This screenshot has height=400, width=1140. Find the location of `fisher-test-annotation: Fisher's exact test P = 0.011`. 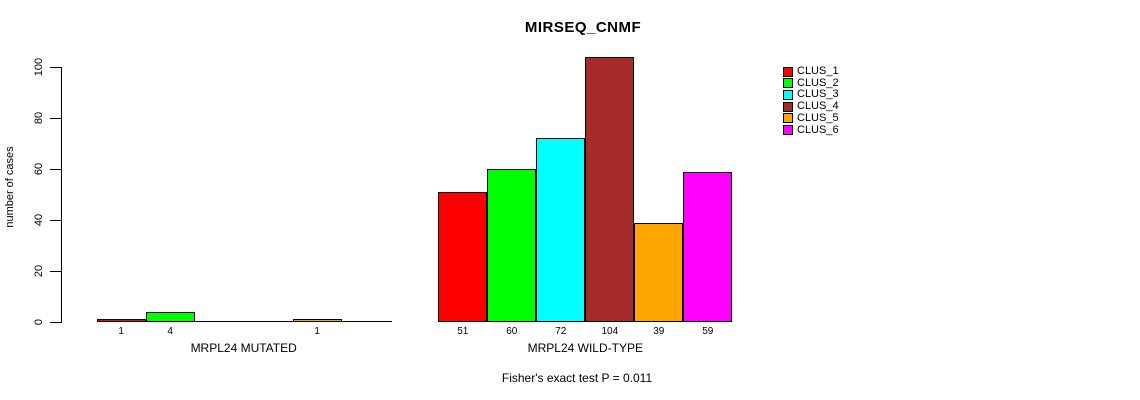

fisher-test-annotation: Fisher's exact test P = 0.011 is located at coordinates (577, 378).